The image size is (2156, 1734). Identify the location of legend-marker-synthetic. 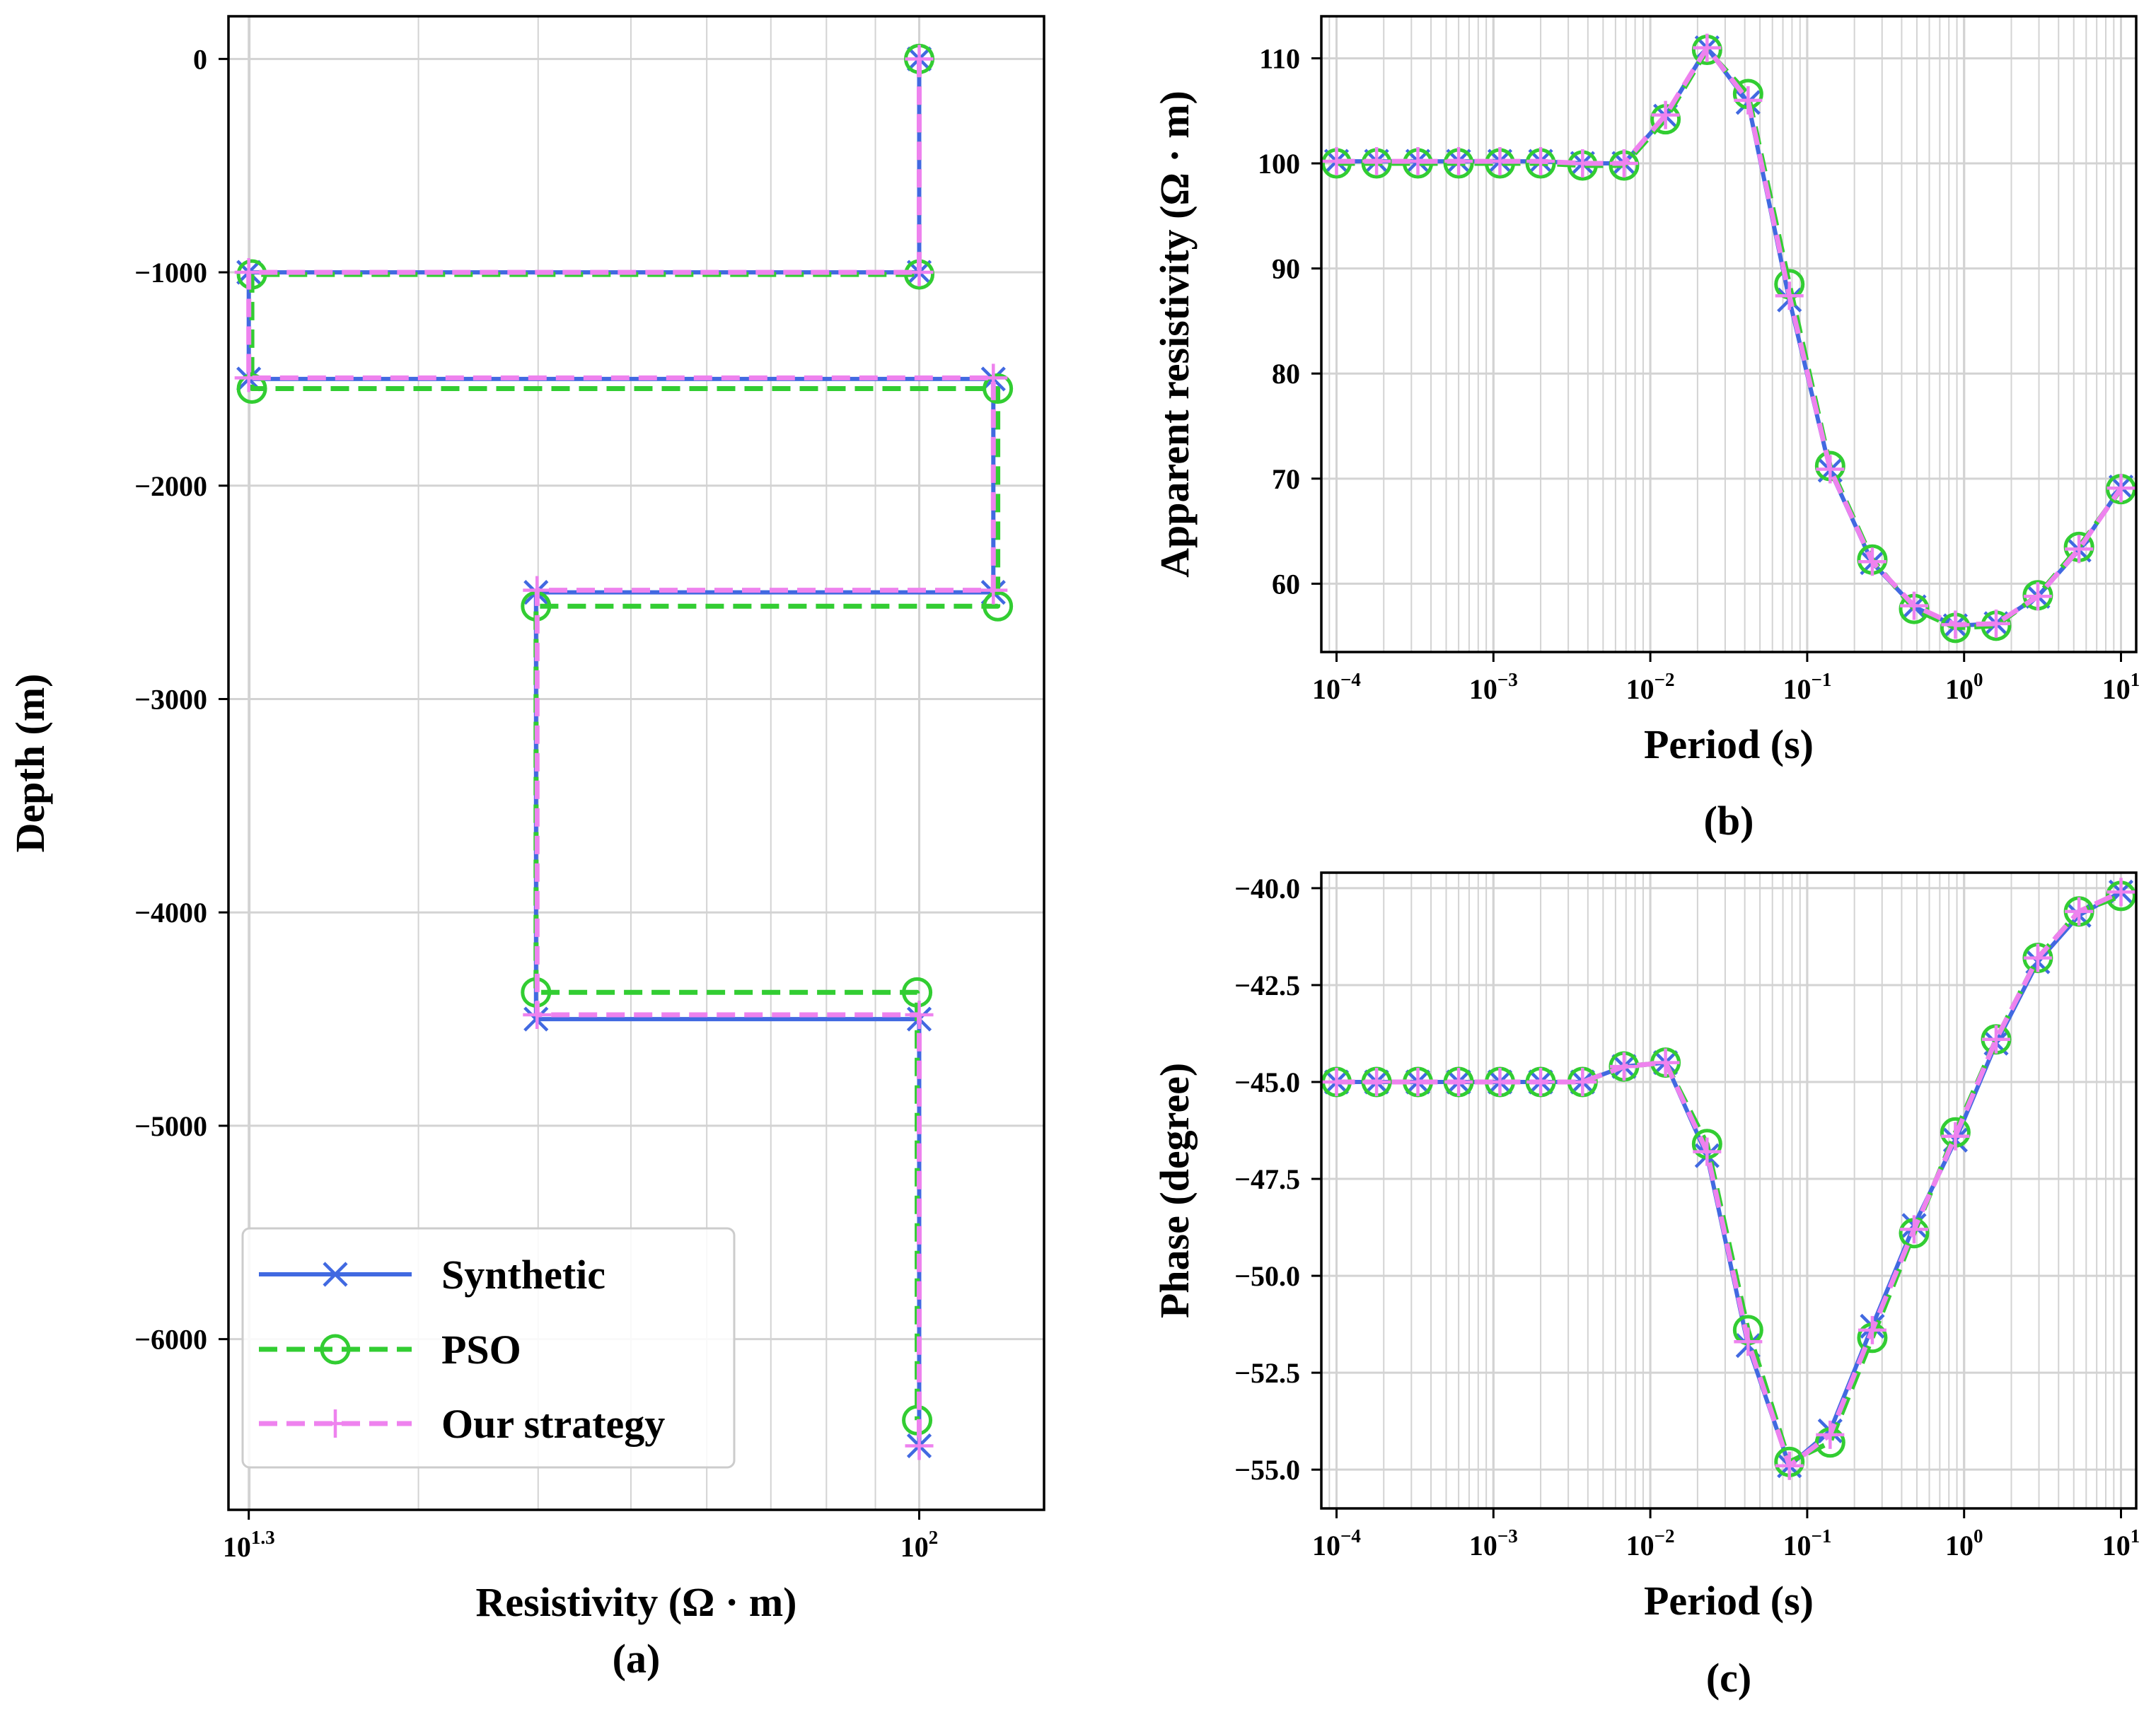
(335, 1274).